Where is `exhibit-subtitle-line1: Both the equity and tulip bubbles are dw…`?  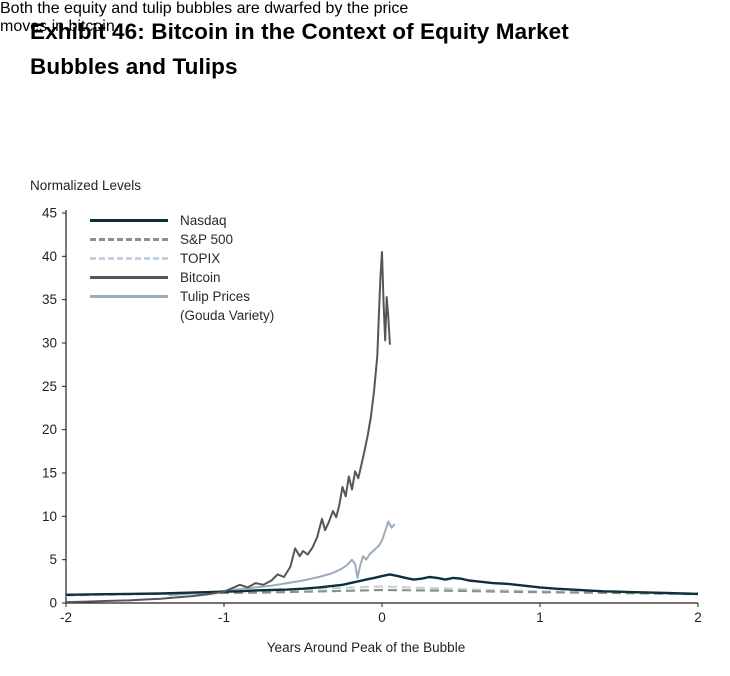
exhibit-subtitle-line1: Both the equity and tulip bubbles are dw… is located at coordinates (204, 8).